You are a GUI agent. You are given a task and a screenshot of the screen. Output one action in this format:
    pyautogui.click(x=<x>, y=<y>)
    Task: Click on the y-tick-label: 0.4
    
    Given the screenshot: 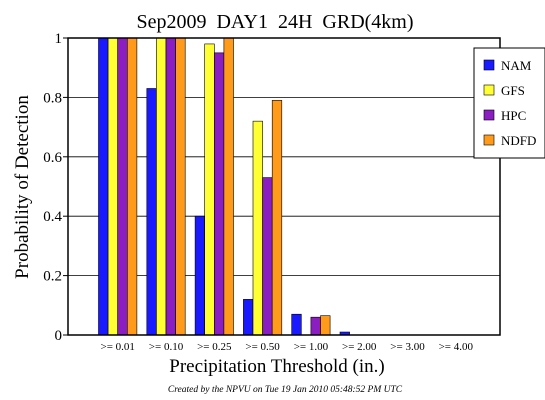 What is the action you would take?
    pyautogui.click(x=52, y=217)
    